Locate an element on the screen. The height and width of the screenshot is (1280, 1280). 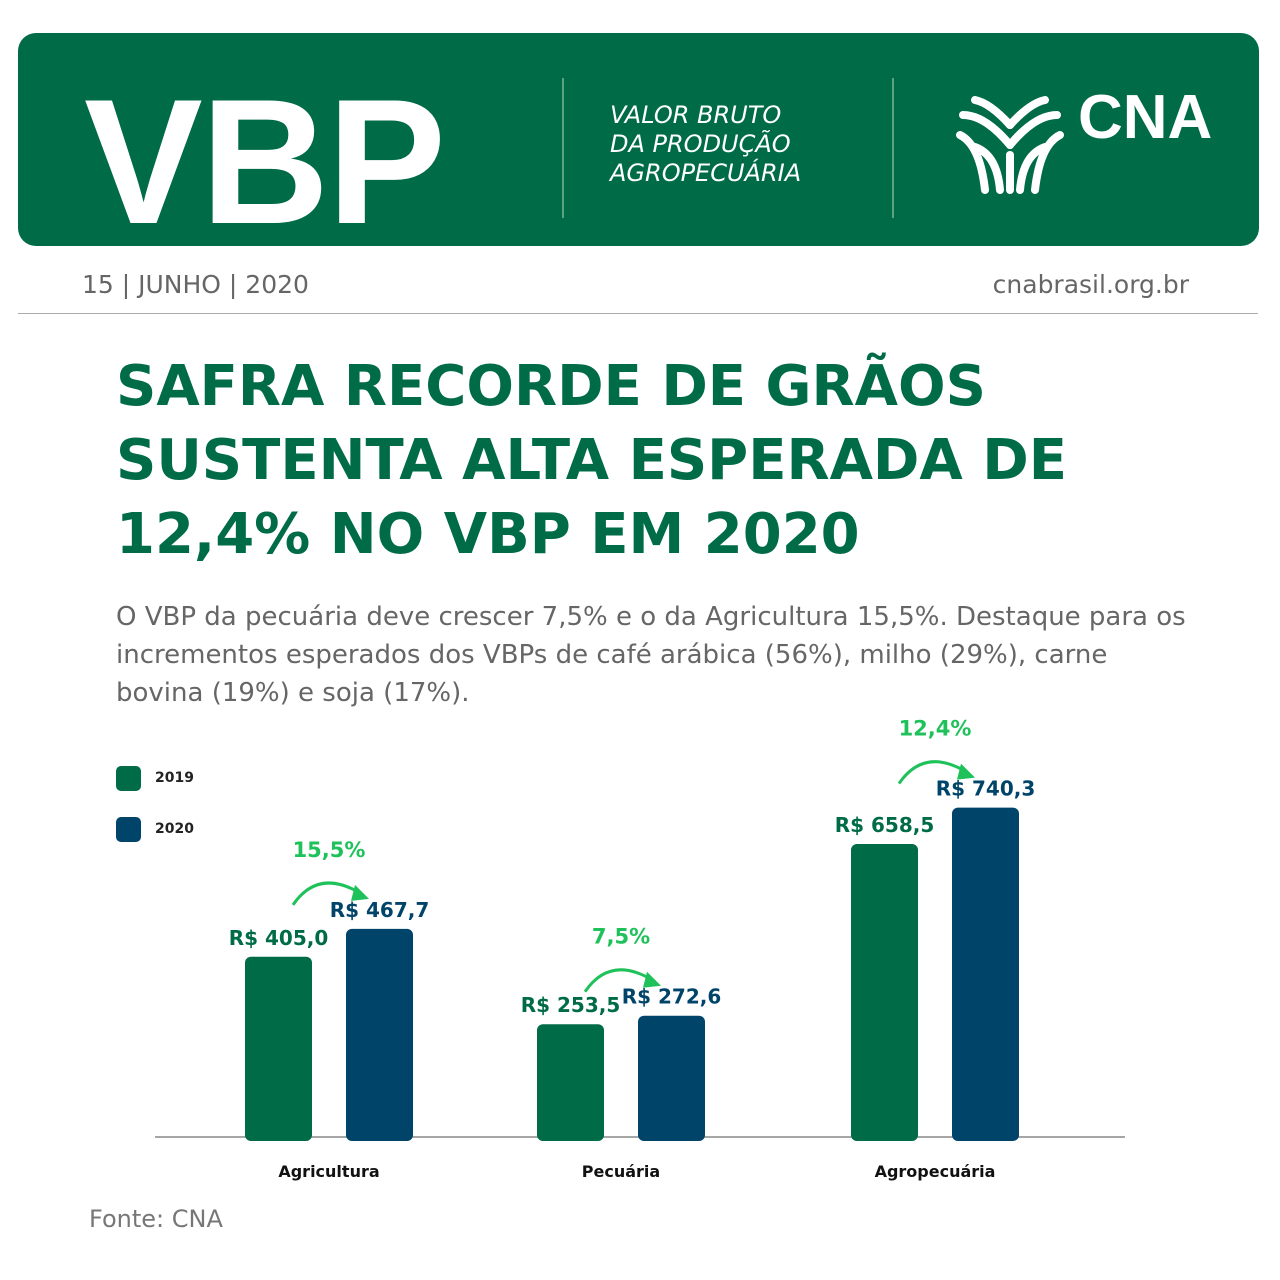
cna-leaf-logo-icon is located at coordinates (1010, 145).